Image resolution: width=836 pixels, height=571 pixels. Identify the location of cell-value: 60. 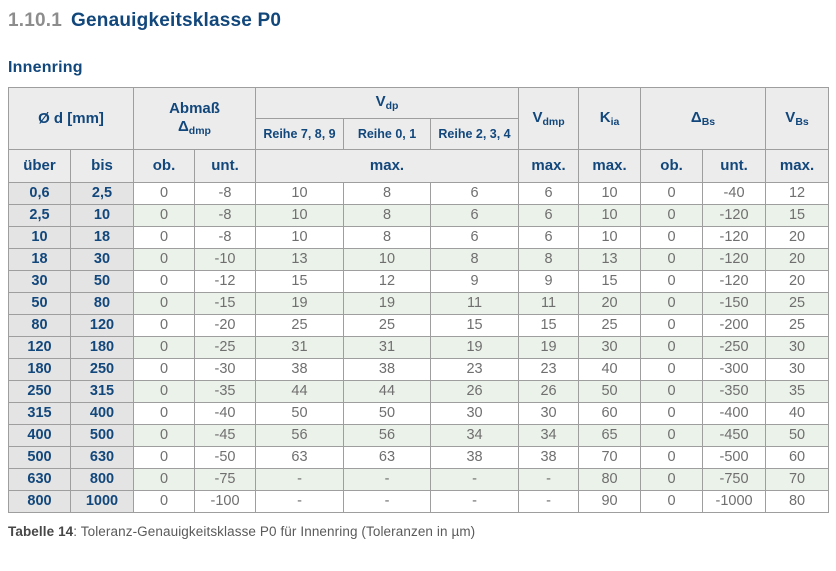
(797, 457).